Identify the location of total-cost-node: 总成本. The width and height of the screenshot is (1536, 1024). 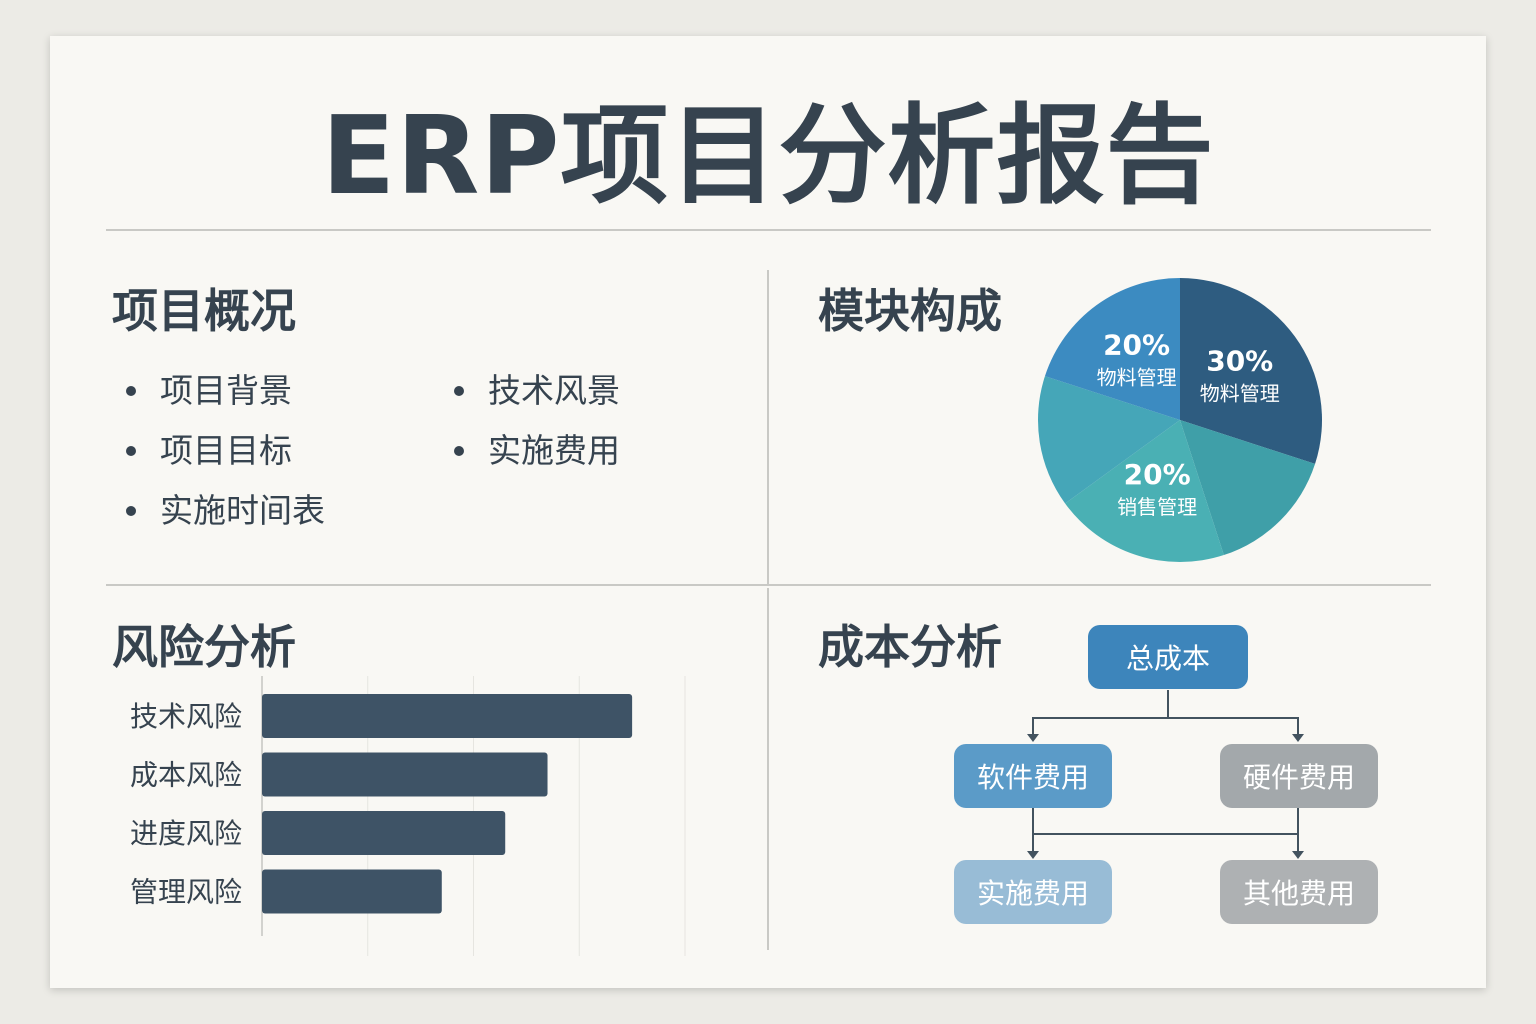
(1168, 657).